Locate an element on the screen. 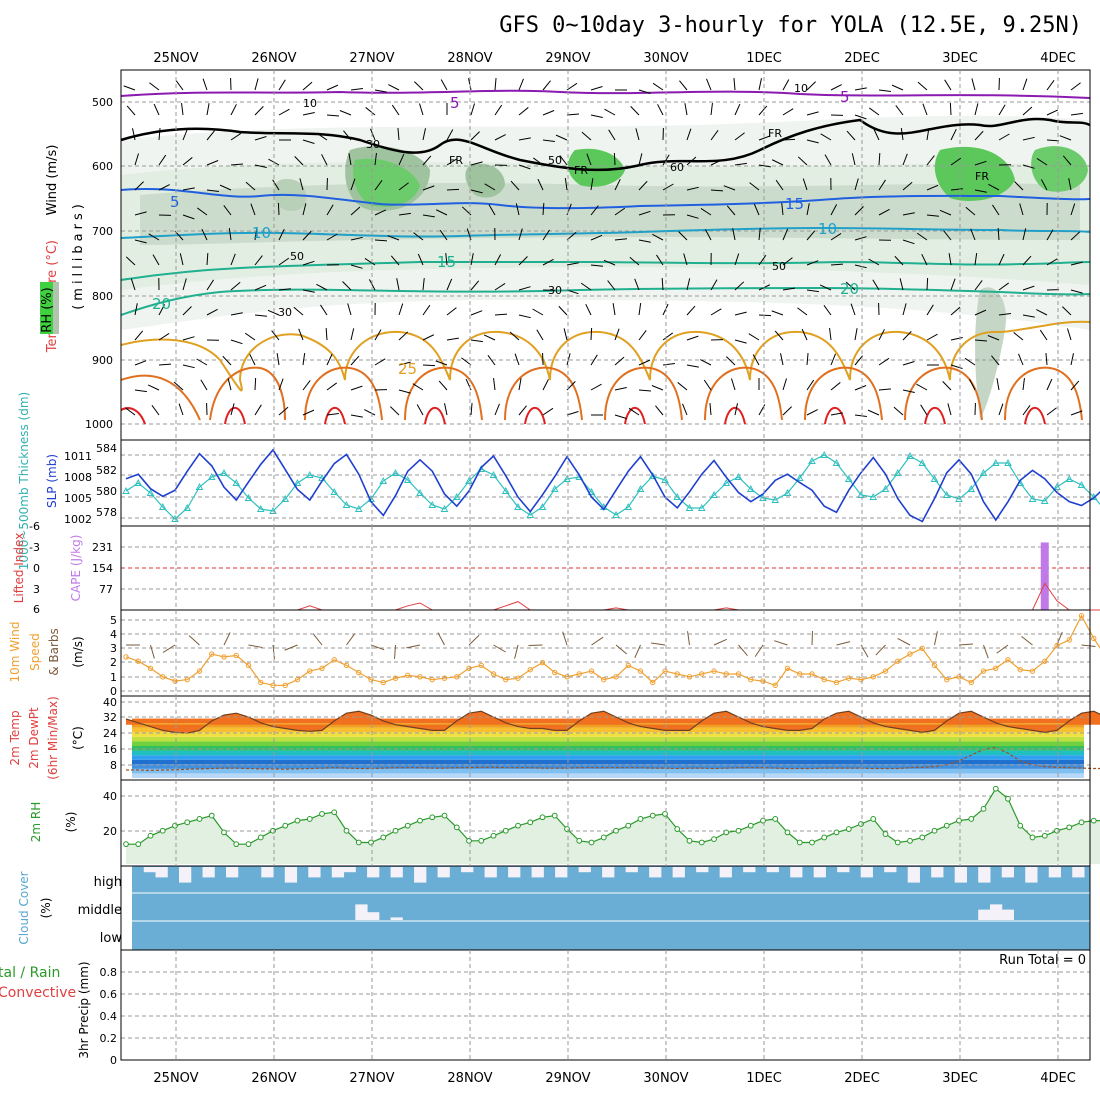 Image resolution: width=1100 pixels, height=1100 pixels. top-date-label: 2DEC is located at coordinates (862, 58).